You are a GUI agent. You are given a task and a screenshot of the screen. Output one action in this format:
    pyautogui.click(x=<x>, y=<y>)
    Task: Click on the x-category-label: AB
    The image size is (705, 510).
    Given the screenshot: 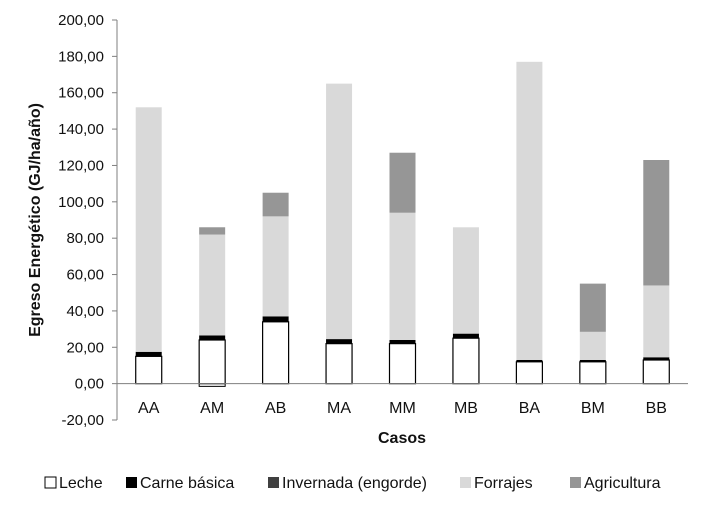 What is the action you would take?
    pyautogui.click(x=275, y=408)
    